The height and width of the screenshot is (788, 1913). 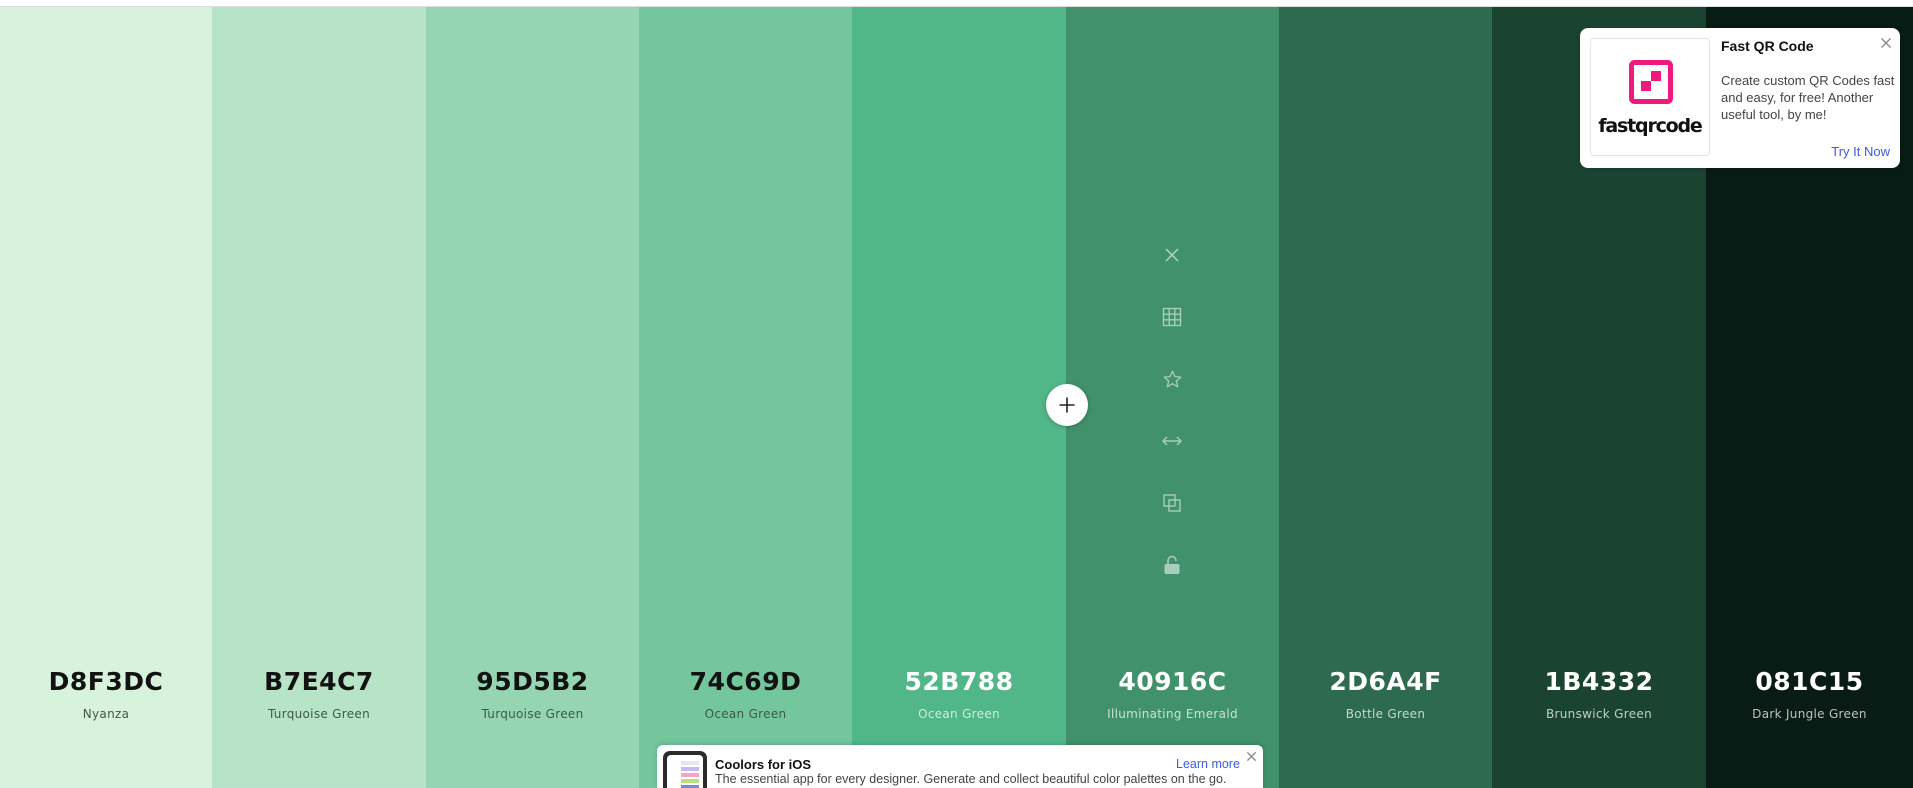 I want to click on color-swatch: 95D5B2 Turquoise Green, so click(x=532, y=397).